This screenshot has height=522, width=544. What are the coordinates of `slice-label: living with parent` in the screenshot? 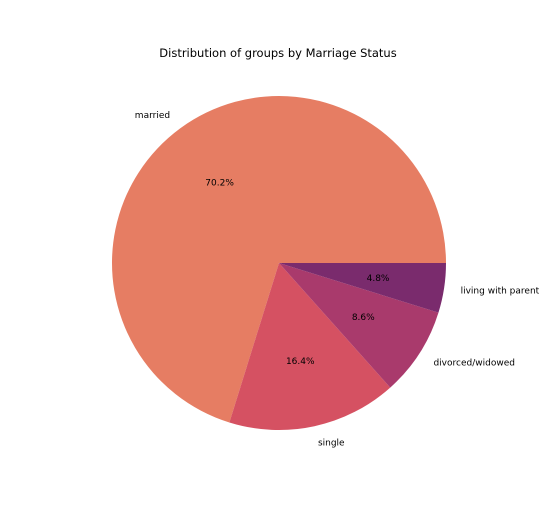 It's located at (500, 292).